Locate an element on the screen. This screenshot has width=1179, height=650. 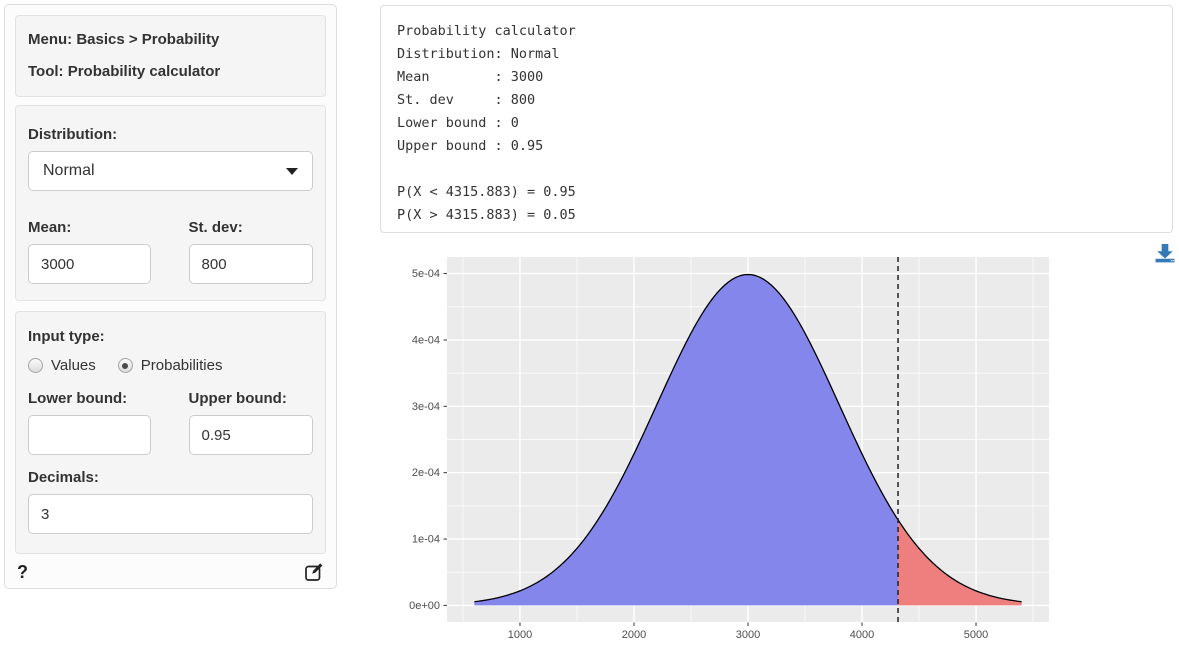
svg-text: 1000 is located at coordinates (520, 635).